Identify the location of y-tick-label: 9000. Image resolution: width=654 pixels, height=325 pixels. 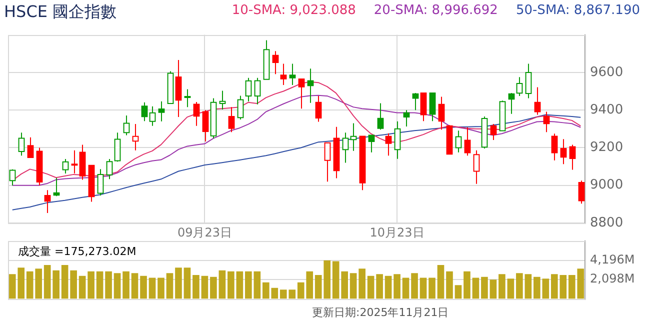
(607, 185).